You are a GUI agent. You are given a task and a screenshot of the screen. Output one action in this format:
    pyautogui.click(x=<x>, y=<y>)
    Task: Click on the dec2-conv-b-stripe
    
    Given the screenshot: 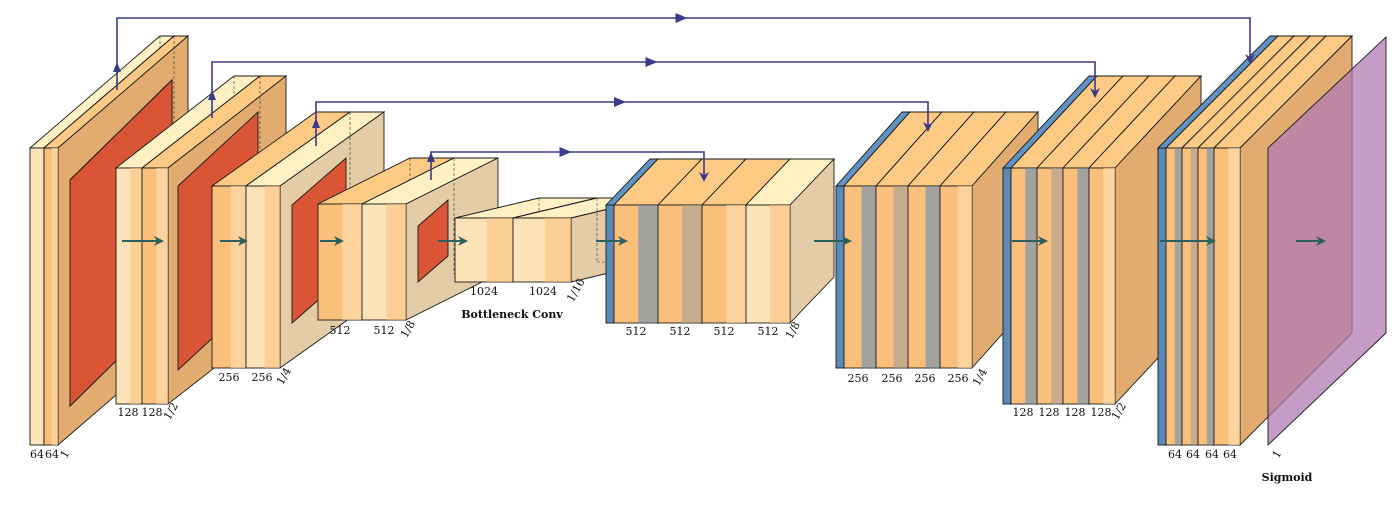 What is the action you would take?
    pyautogui.click(x=1109, y=286)
    